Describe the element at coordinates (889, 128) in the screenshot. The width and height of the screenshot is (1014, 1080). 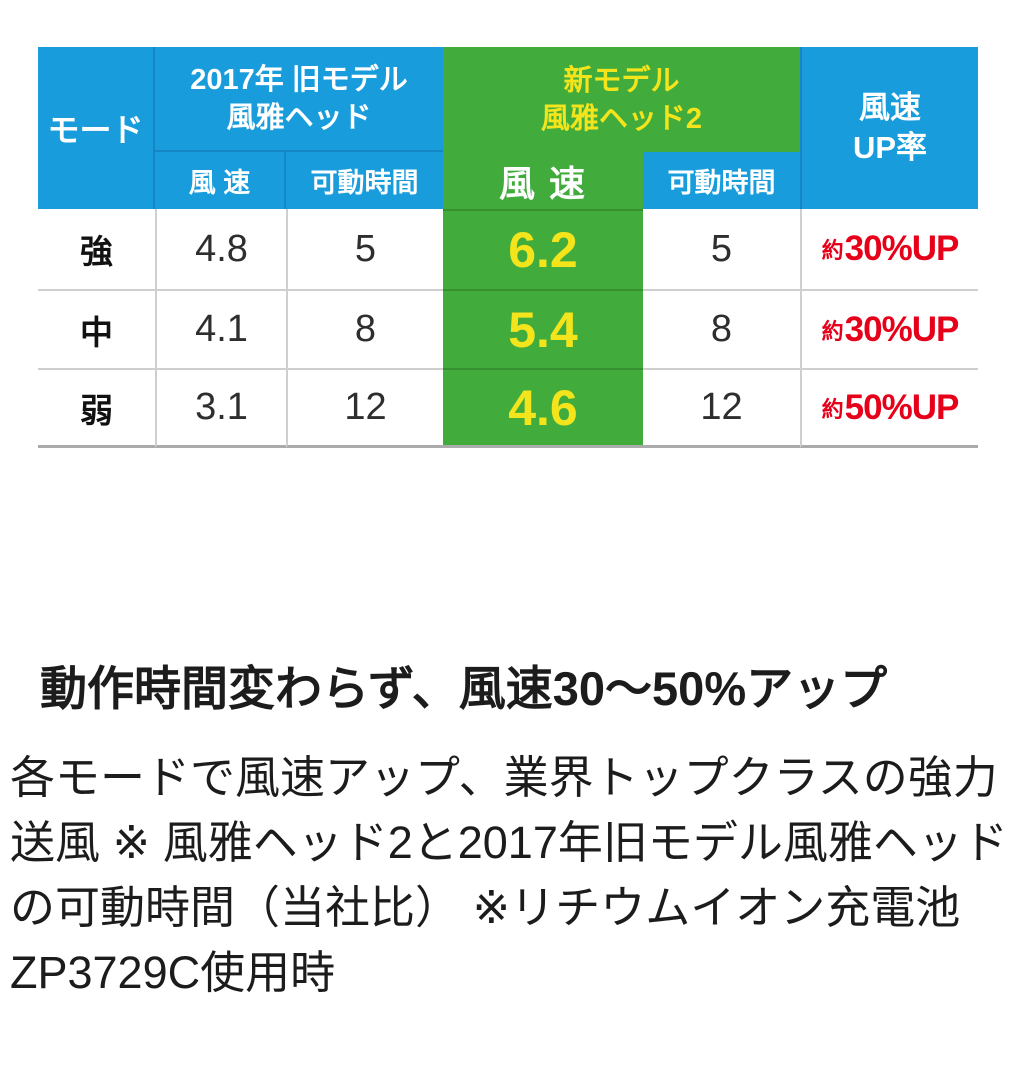
I see `header-up-rate: 風速 UP率` at that location.